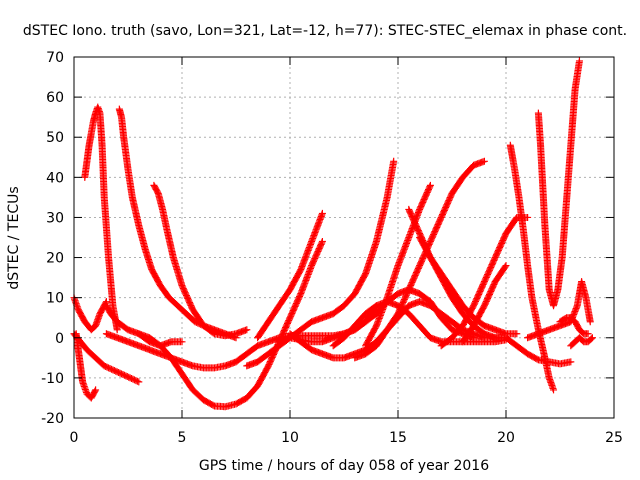  What do you see at coordinates (55, 259) in the screenshot?
I see `y-tick-label: 20` at bounding box center [55, 259].